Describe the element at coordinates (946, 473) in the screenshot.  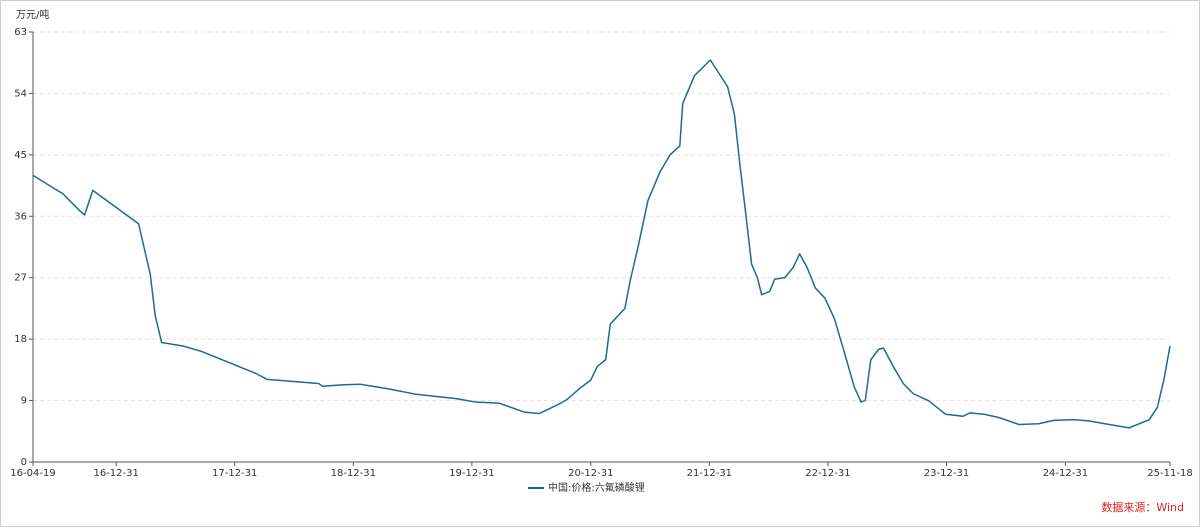
I see `x-tick-label: 23-12-31` at that location.